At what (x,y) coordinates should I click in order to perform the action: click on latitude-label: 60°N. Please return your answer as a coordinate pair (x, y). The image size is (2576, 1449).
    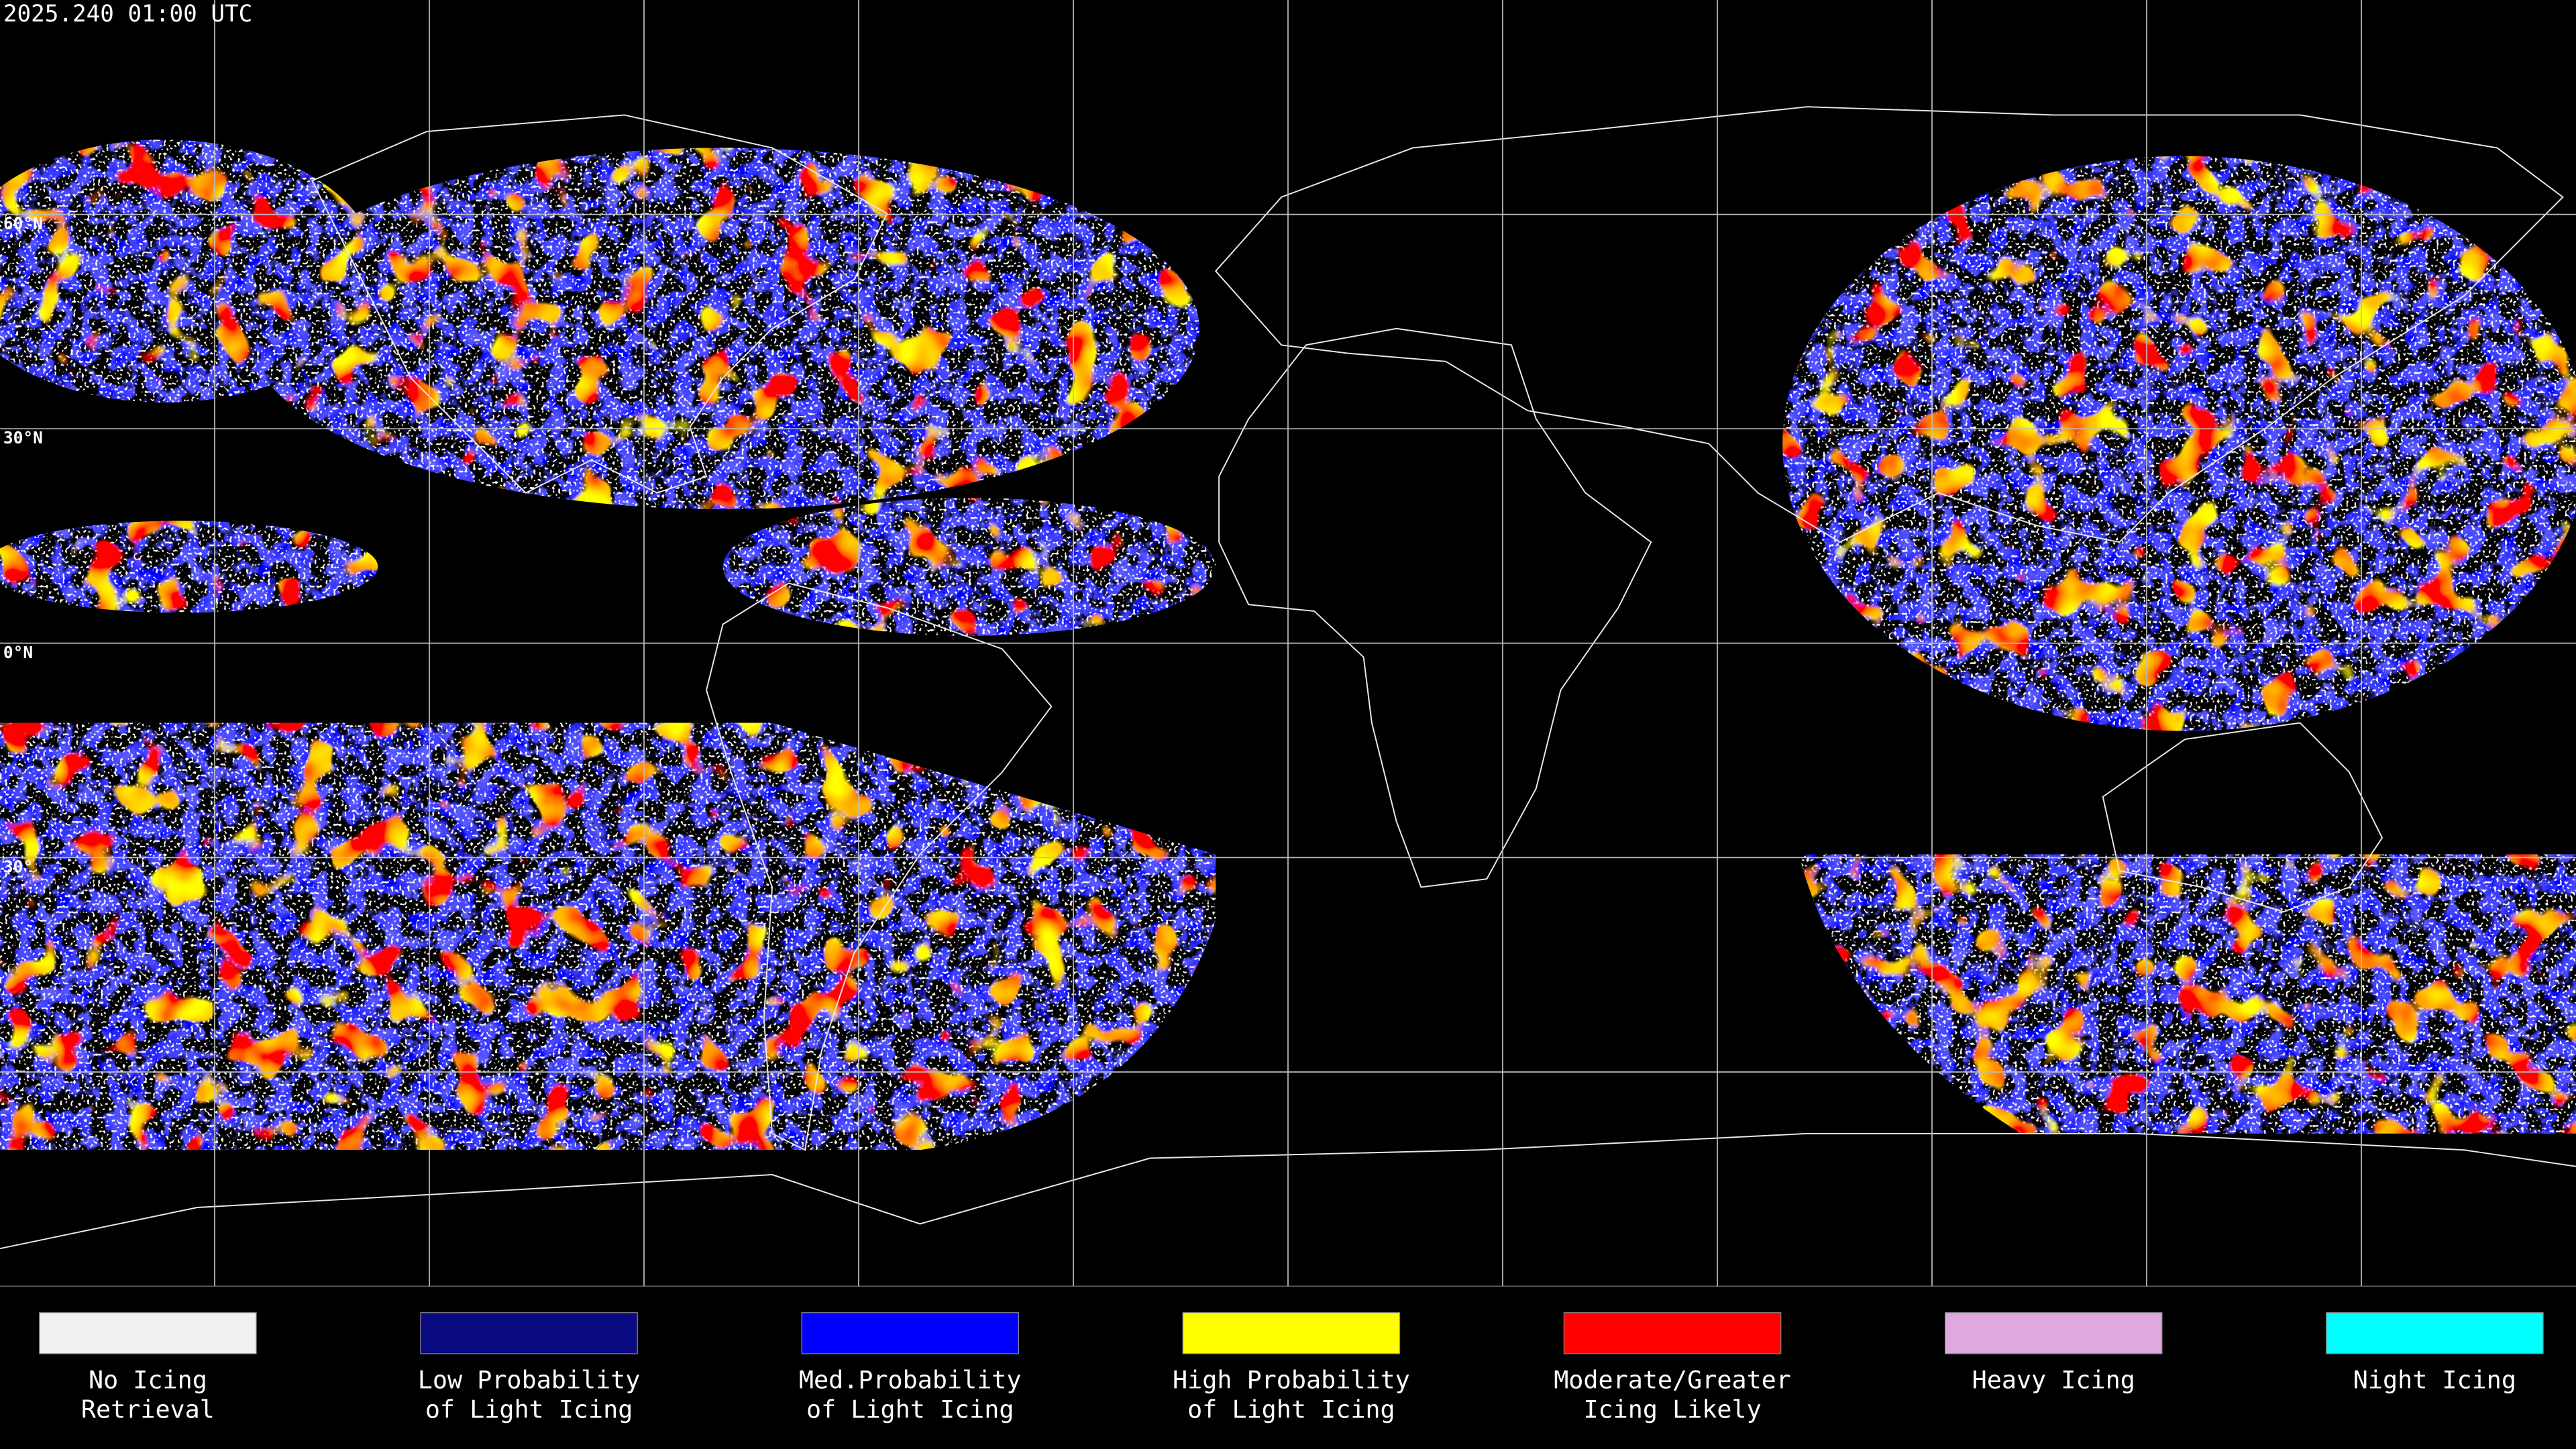
    Looking at the image, I should click on (23, 223).